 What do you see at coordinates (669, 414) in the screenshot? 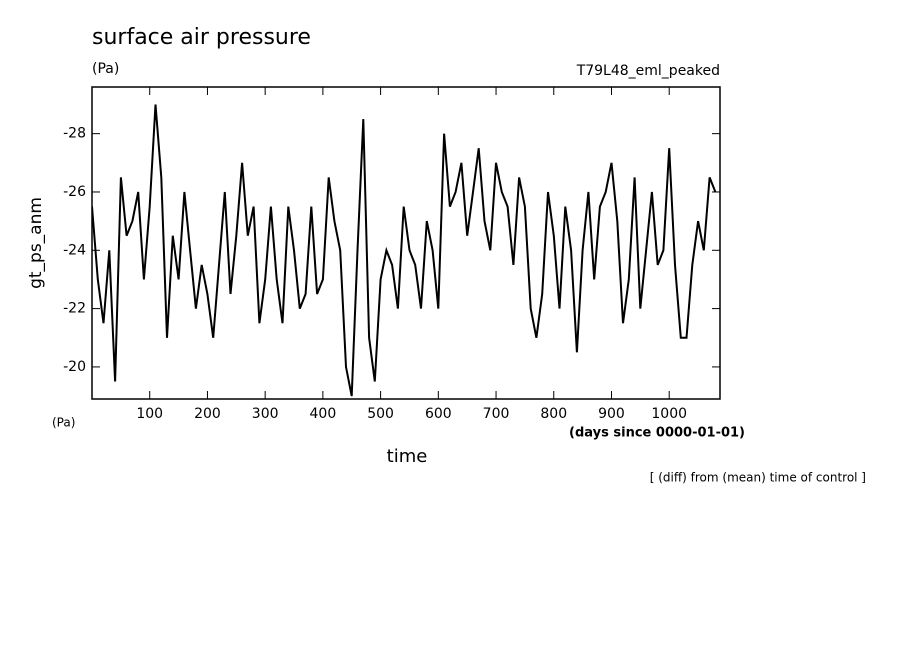
I see `x-tick-label: 1000` at bounding box center [669, 414].